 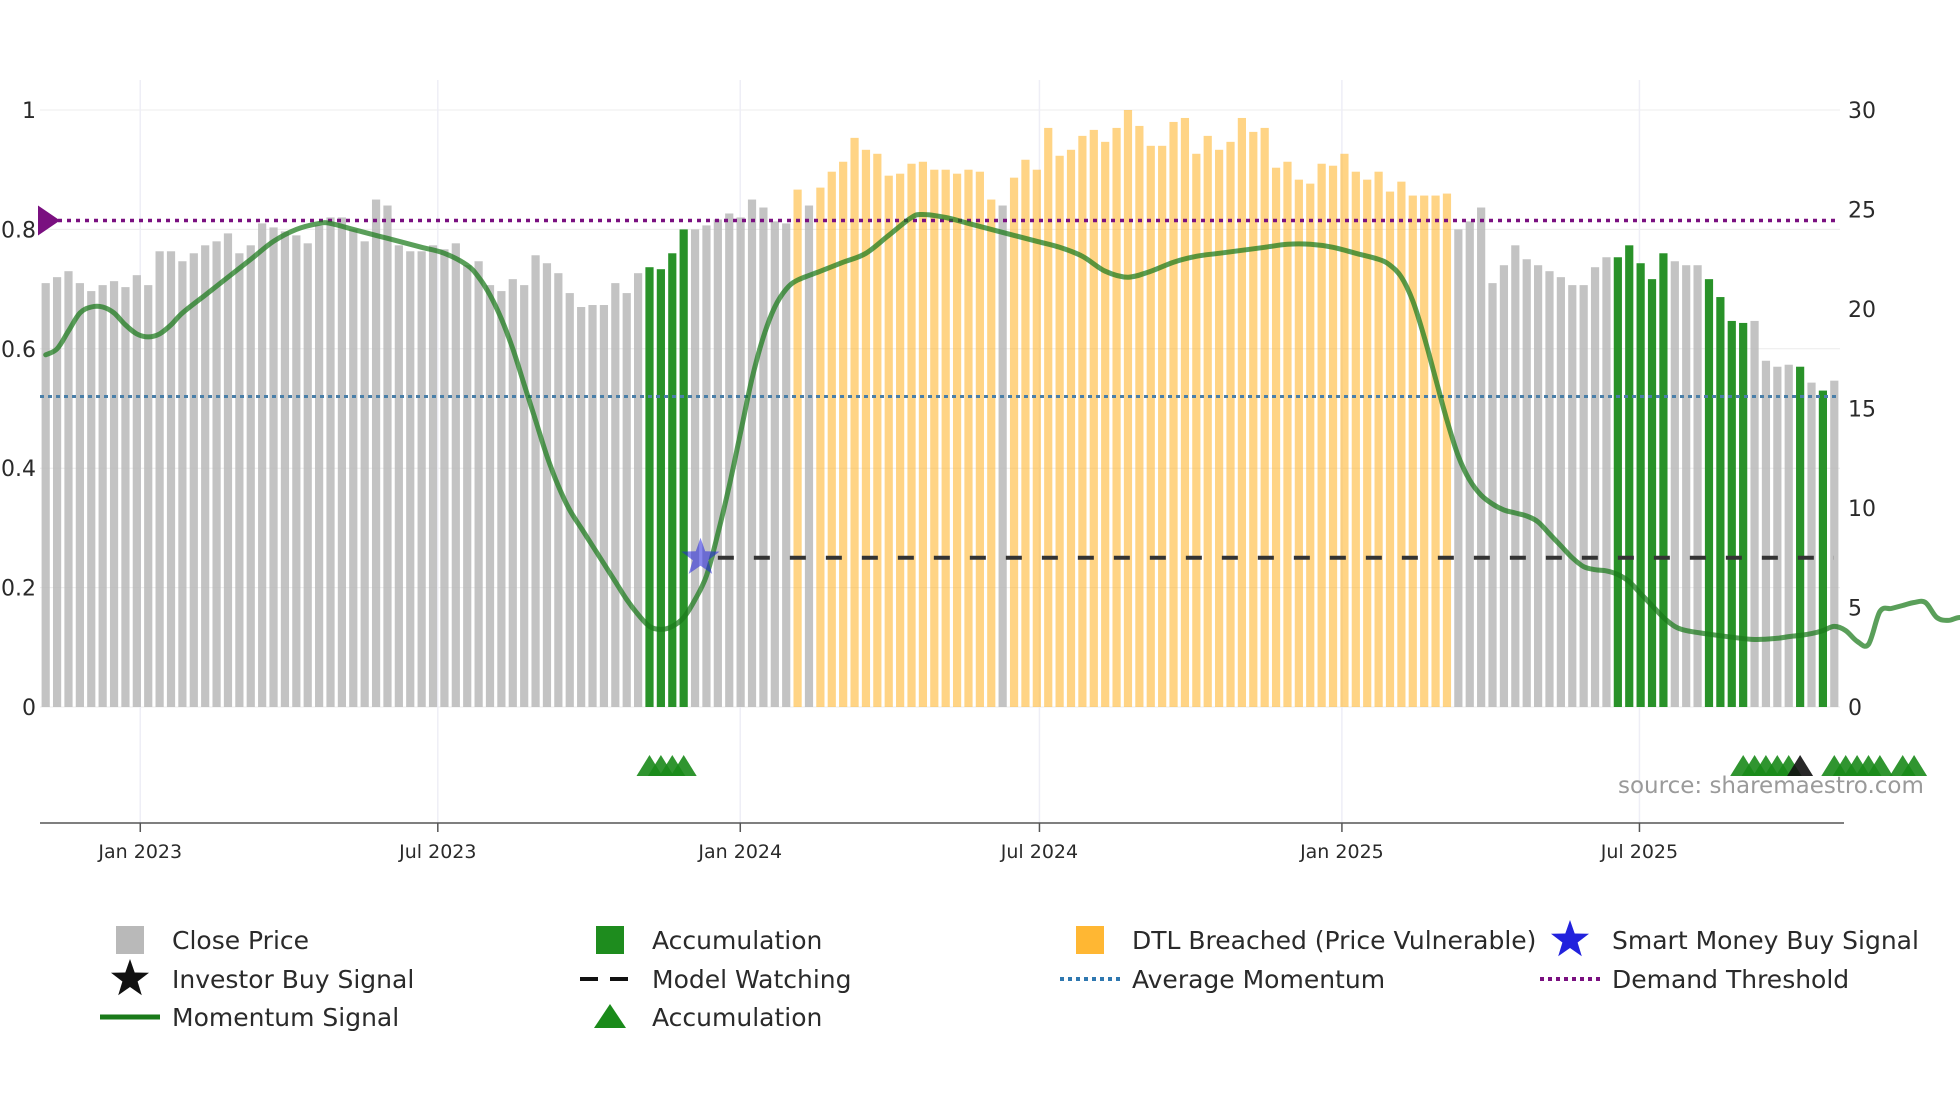 I want to click on y-left-tick-label: 0.4, so click(x=18, y=469).